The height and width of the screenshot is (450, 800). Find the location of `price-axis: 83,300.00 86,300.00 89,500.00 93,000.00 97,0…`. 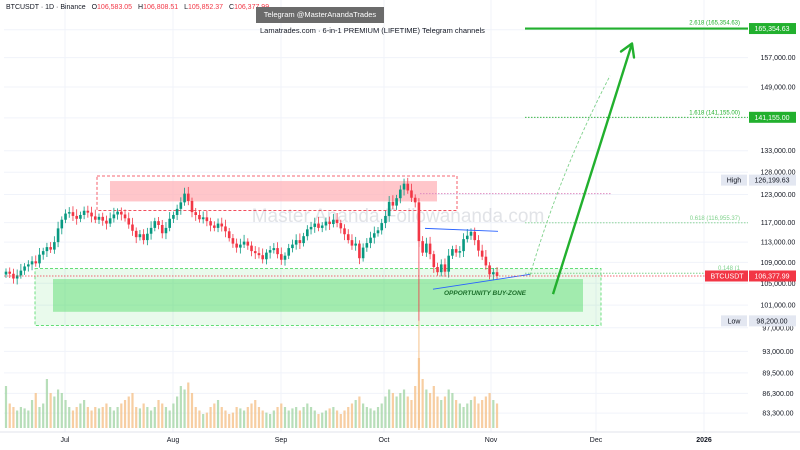

price-axis: 83,300.00 86,300.00 89,500.00 93,000.00 97,0… is located at coordinates (750, 220).